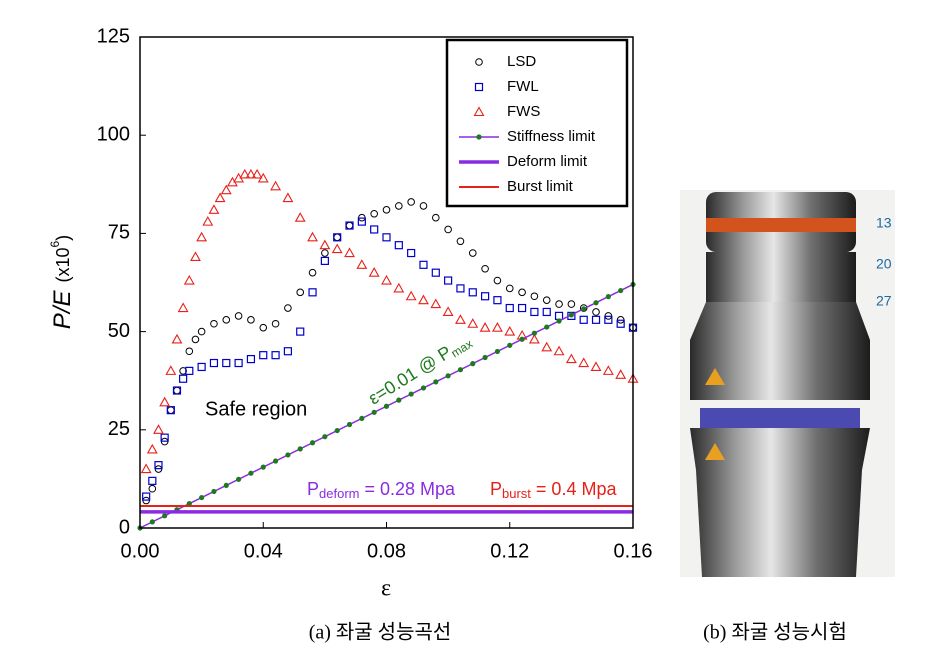  Describe the element at coordinates (263, 551) in the screenshot. I see `x-tick-label: 0.04` at that location.